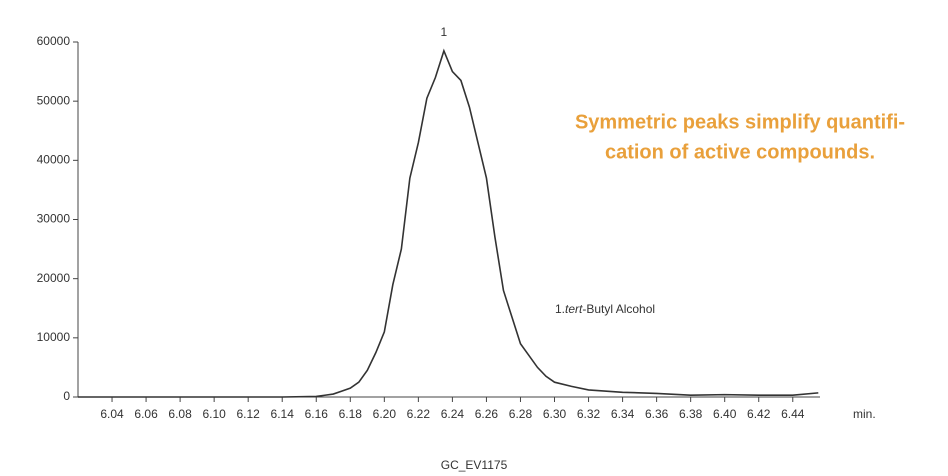  What do you see at coordinates (618, 309) in the screenshot?
I see `compound-rest: -Butyl Alcohol` at bounding box center [618, 309].